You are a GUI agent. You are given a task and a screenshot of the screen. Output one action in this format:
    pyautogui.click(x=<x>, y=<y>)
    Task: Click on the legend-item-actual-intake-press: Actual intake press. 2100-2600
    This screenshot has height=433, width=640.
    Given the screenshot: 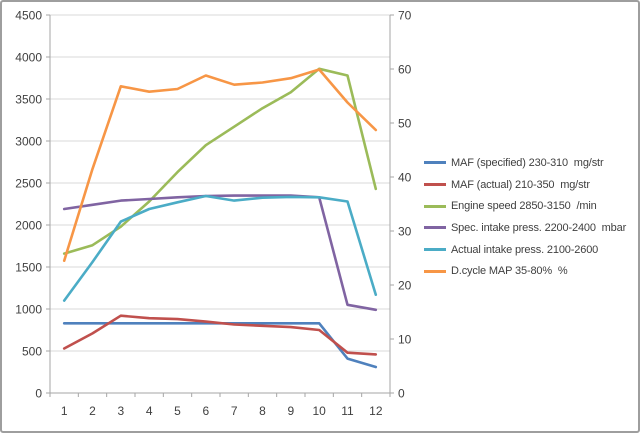 What is the action you would take?
    pyautogui.click(x=525, y=250)
    